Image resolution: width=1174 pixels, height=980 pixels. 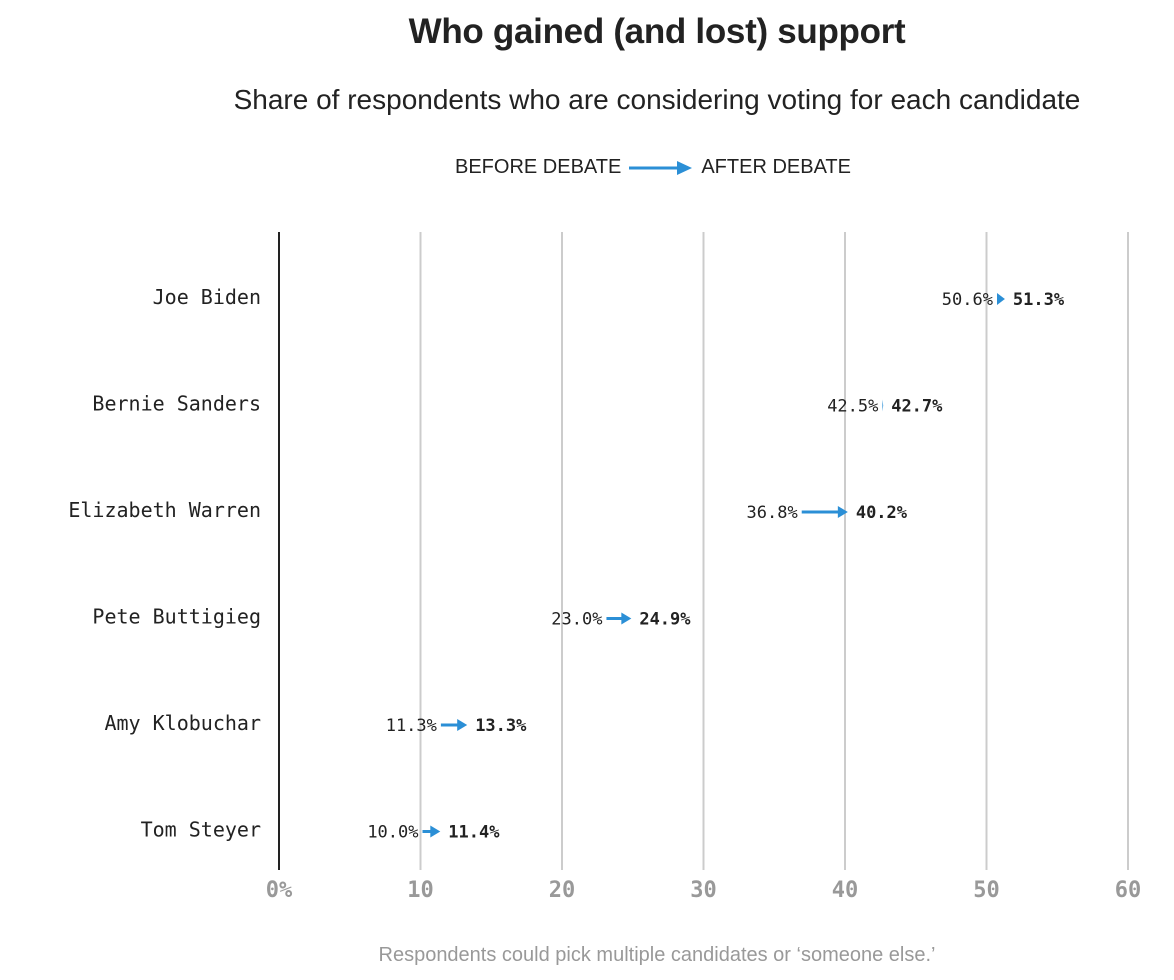 What do you see at coordinates (776, 167) in the screenshot?
I see `legend-after-label: AFTER DEBATE` at bounding box center [776, 167].